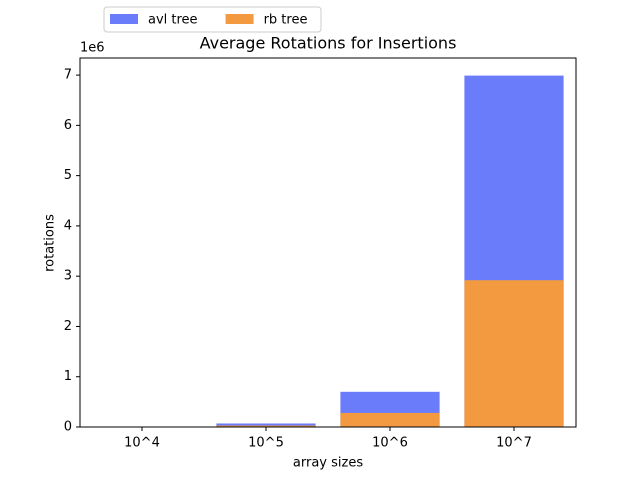  What do you see at coordinates (68, 225) in the screenshot?
I see `y-tick-label: 4` at bounding box center [68, 225].